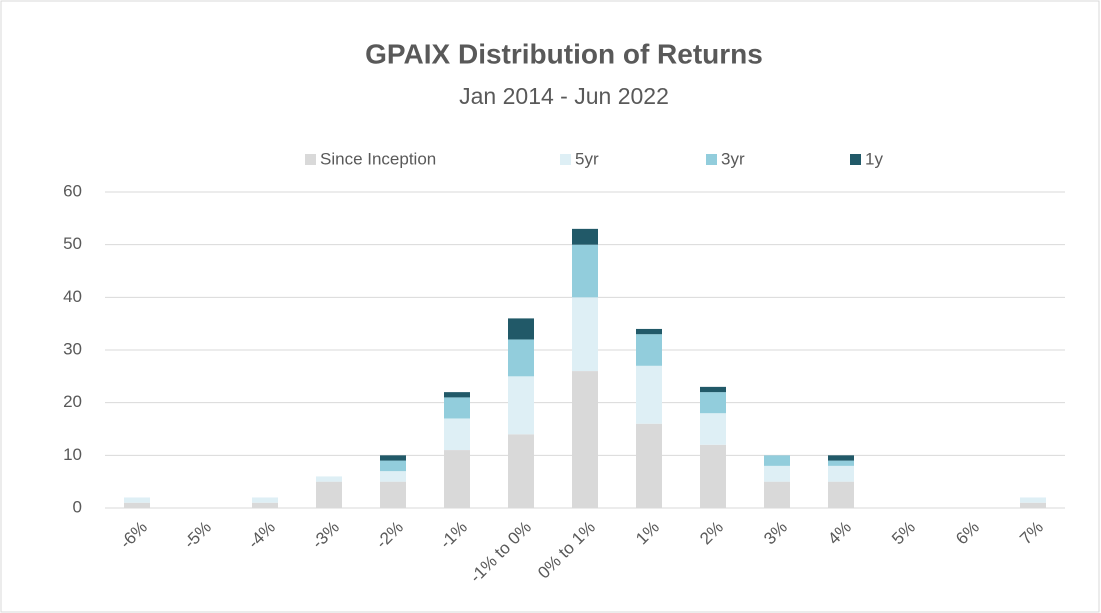  I want to click on legend-label: 1y, so click(874, 158).